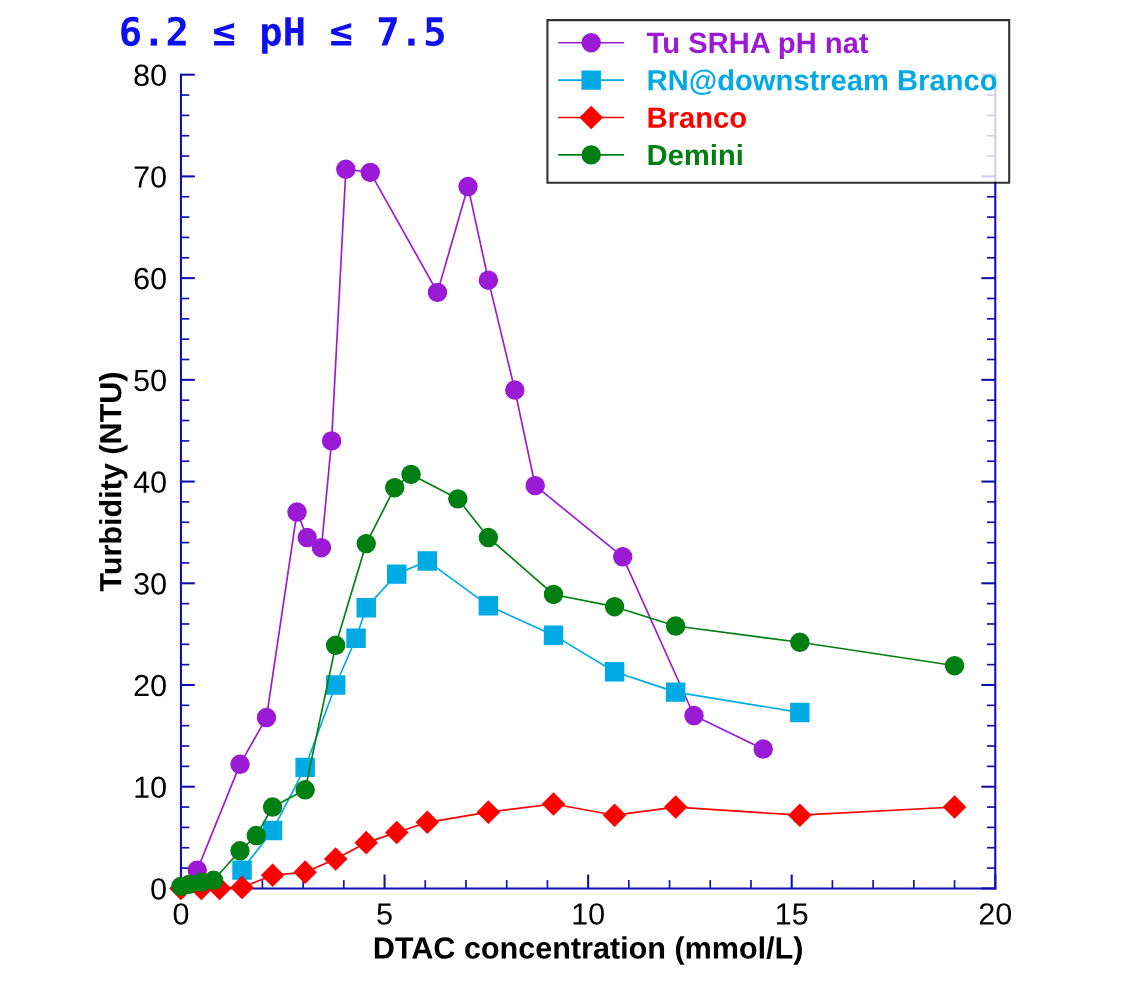 The height and width of the screenshot is (996, 1131). I want to click on y-tick-label: 0, so click(158, 889).